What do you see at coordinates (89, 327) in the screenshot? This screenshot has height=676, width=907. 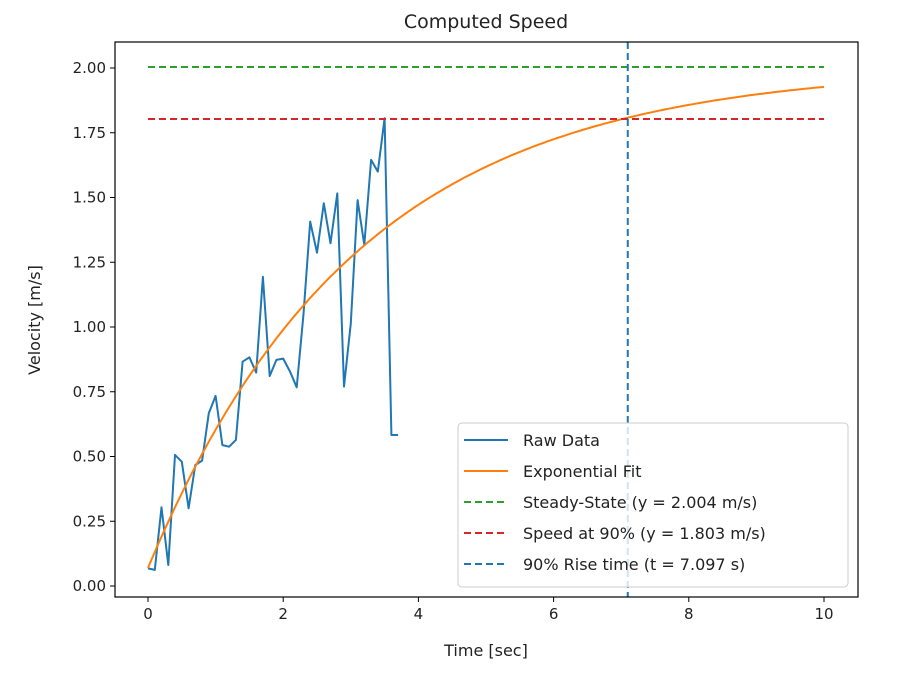 I see `y-tick-label: 1.00` at bounding box center [89, 327].